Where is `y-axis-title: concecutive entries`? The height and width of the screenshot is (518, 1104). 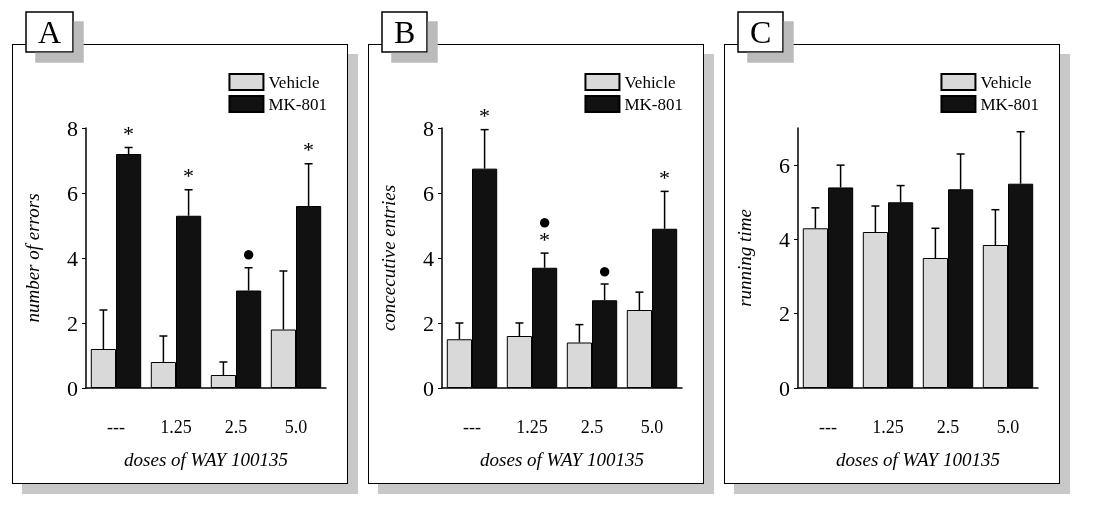 y-axis-title: concecutive entries is located at coordinates (388, 258).